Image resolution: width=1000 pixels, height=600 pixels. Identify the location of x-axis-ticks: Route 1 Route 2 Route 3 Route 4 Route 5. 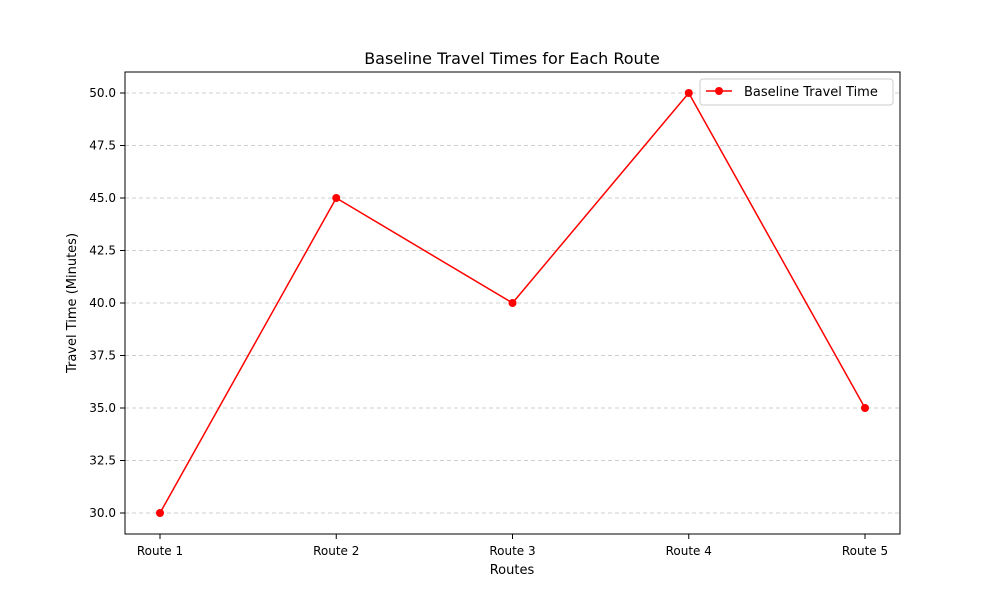
(512, 546).